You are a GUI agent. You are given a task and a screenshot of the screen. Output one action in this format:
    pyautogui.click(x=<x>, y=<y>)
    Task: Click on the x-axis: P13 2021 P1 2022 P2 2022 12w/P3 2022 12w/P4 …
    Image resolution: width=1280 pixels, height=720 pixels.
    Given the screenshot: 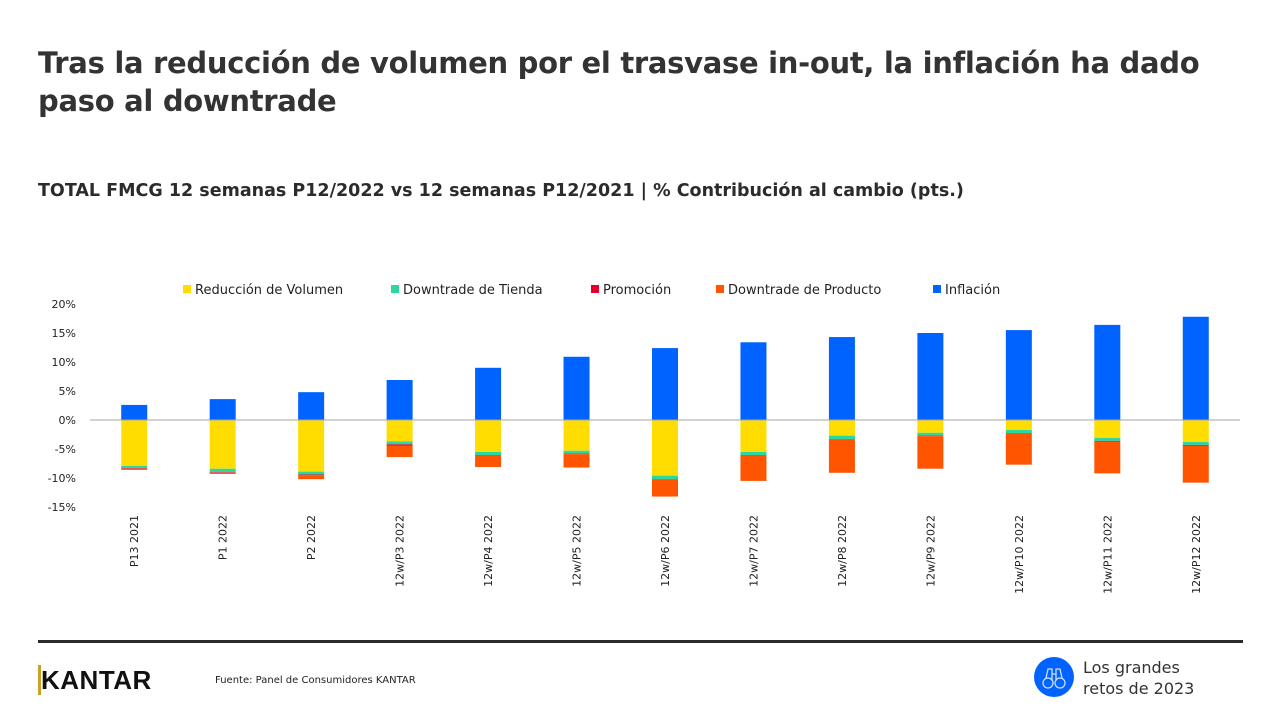 What is the action you would take?
    pyautogui.click(x=665, y=554)
    